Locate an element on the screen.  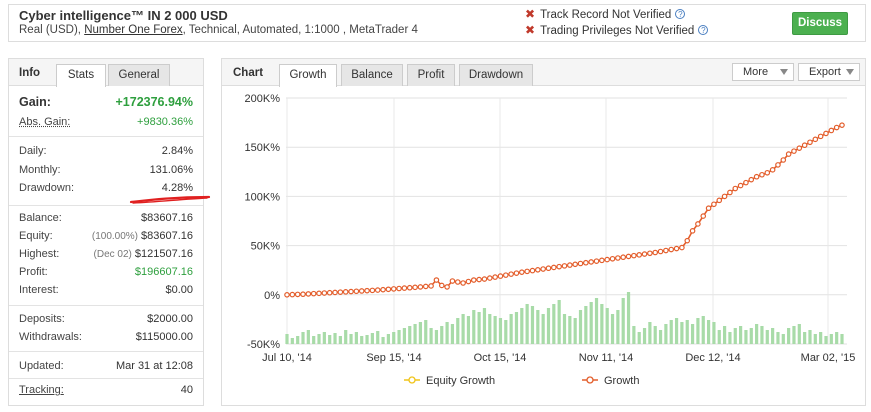
abs-gain-value: +9830.36% is located at coordinates (165, 122).